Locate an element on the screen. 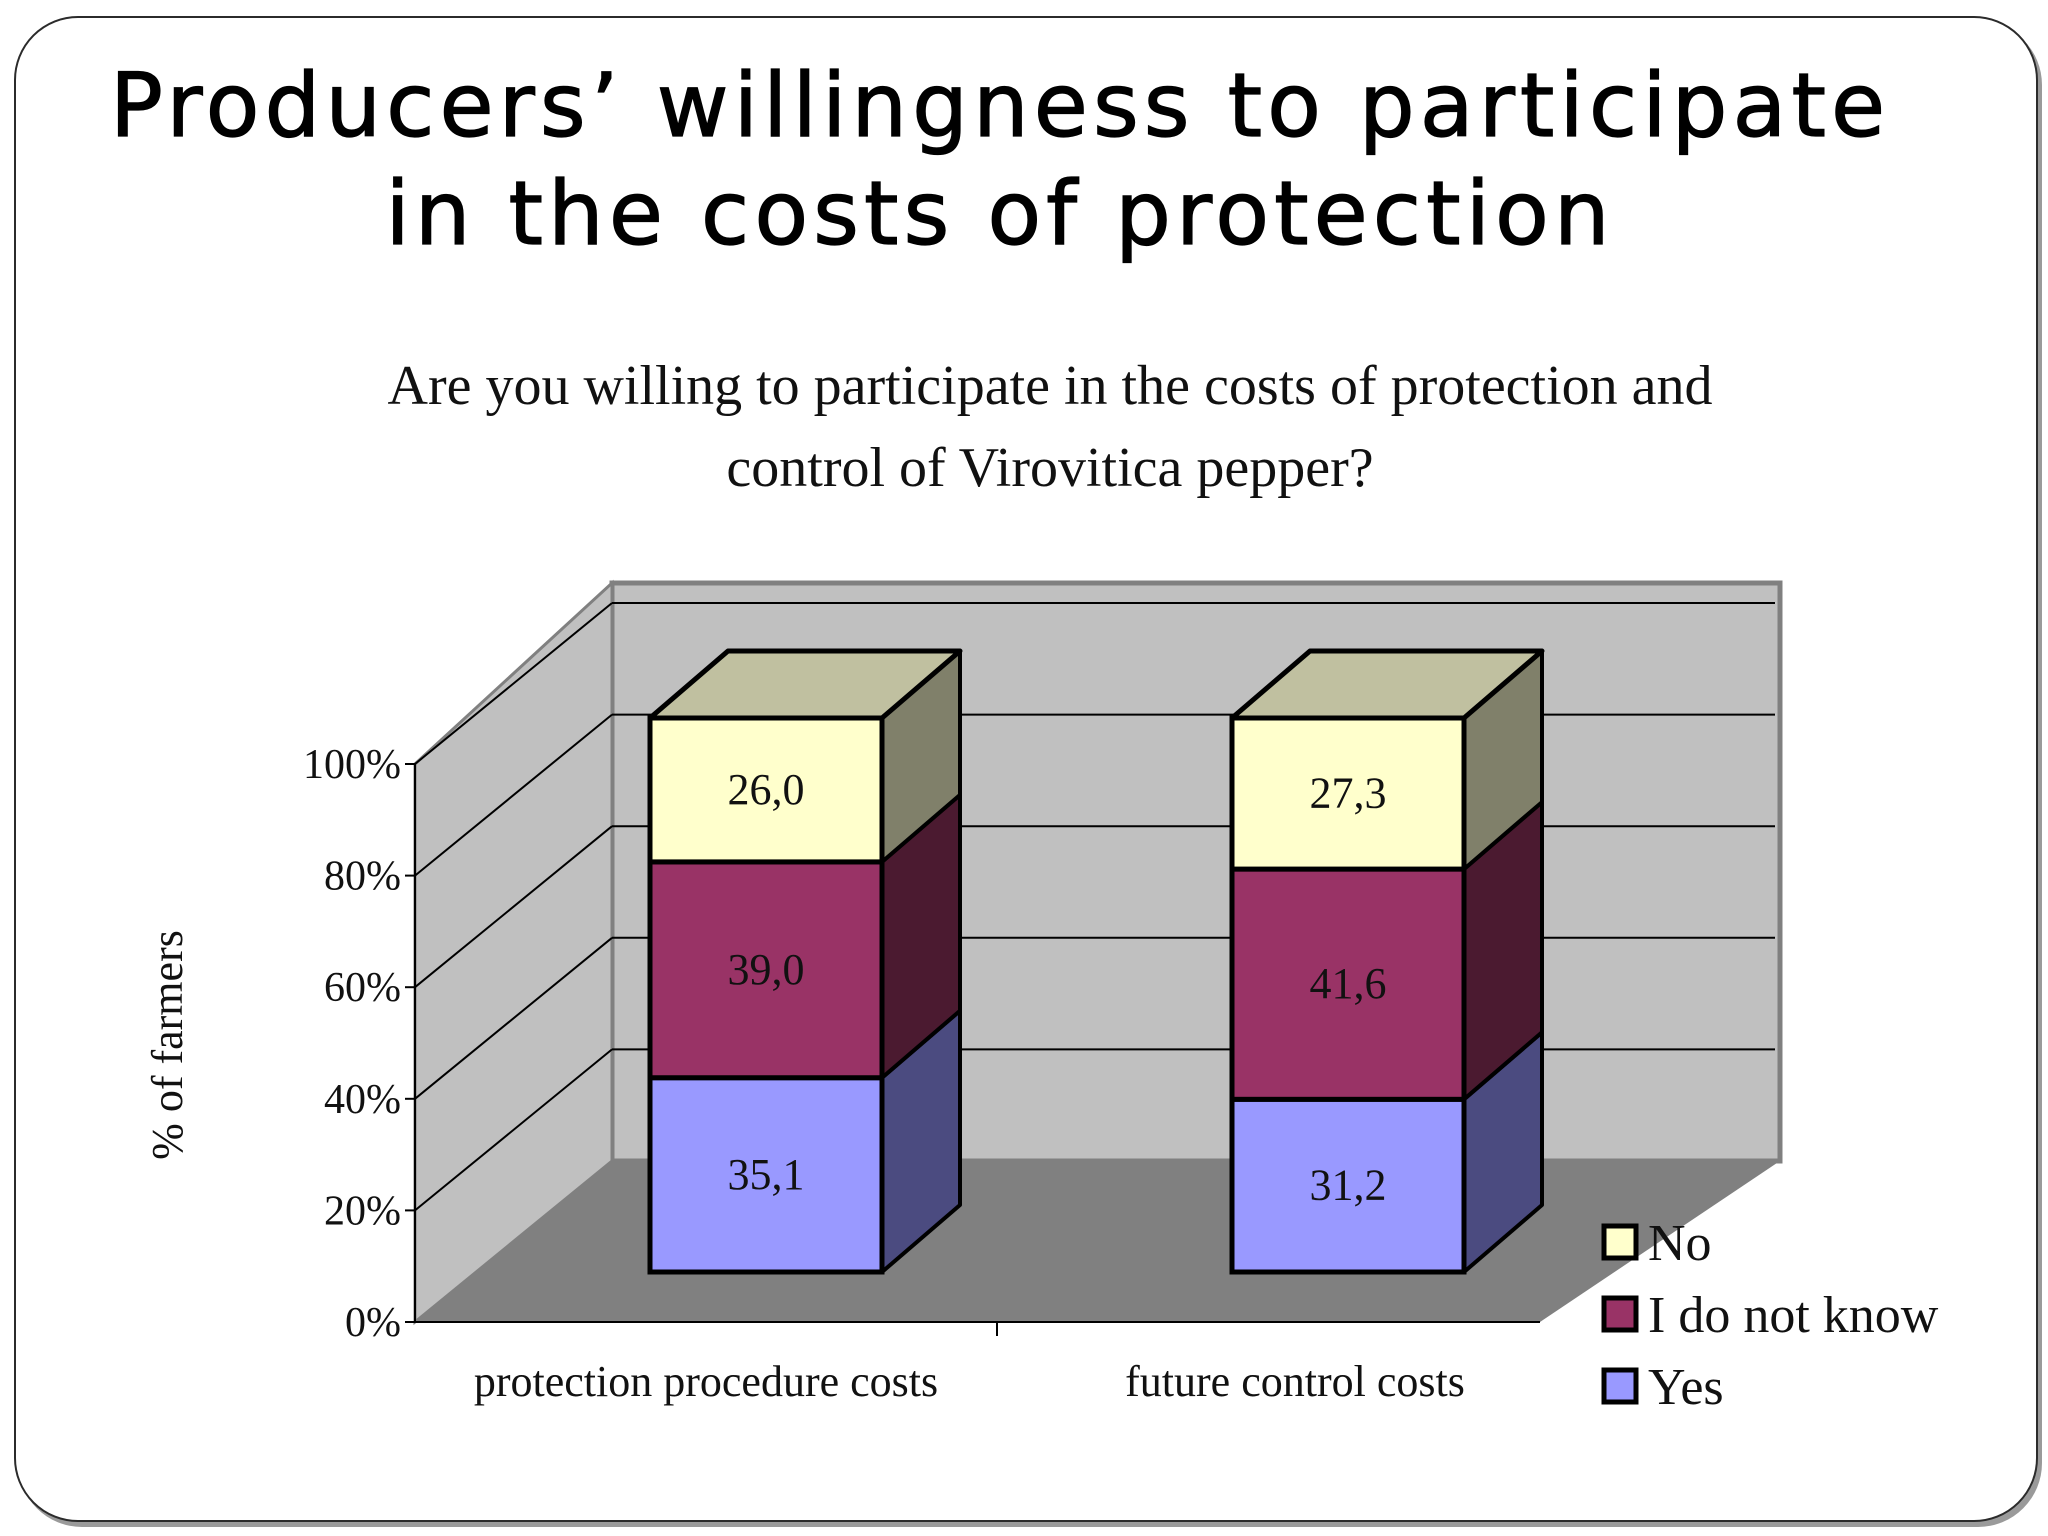 This screenshot has width=2048, height=1536. floor is located at coordinates (1097, 1241).